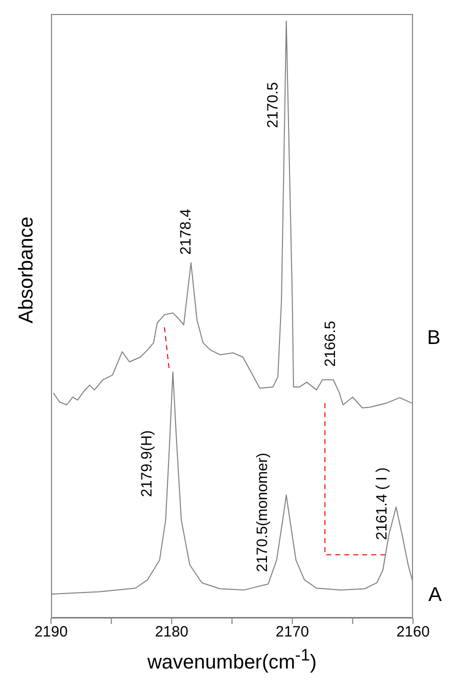 Image resolution: width=451 pixels, height=689 pixels. I want to click on x-tick-label: 2190, so click(51, 632).